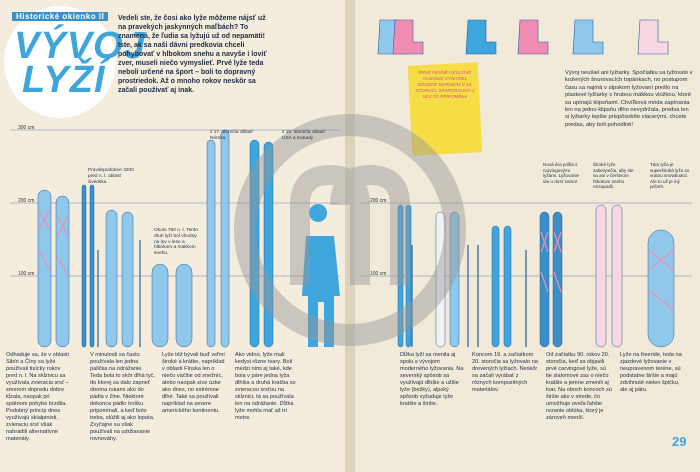 This screenshot has width=700, height=472. I want to click on watermark, so click(350, 224).